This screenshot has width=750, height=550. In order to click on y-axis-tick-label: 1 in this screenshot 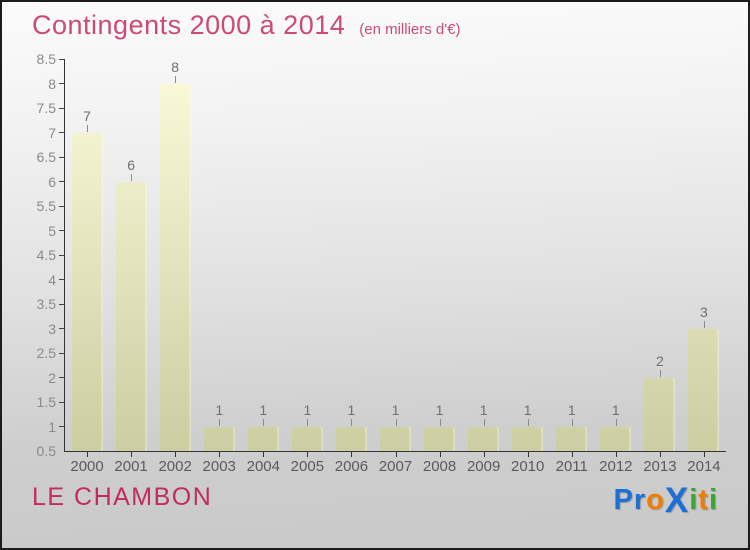, I will do `click(52, 426)`.